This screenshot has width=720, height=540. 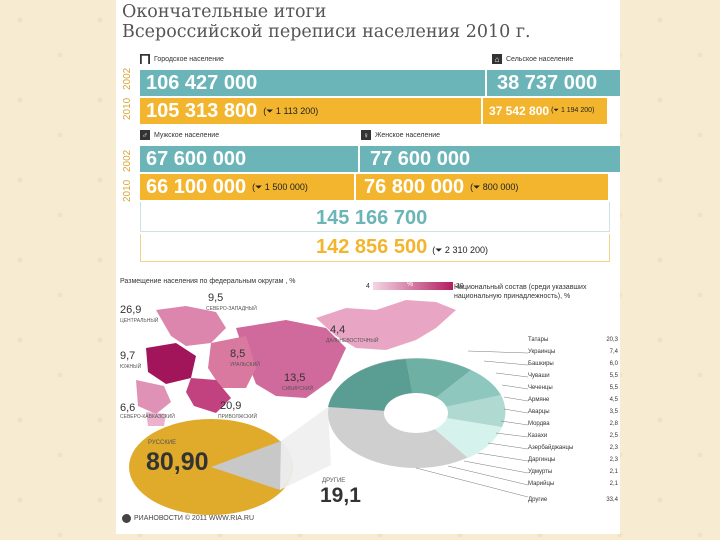 What do you see at coordinates (334, 481) in the screenshot?
I see `others-label: ДРУГИЕ` at bounding box center [334, 481].